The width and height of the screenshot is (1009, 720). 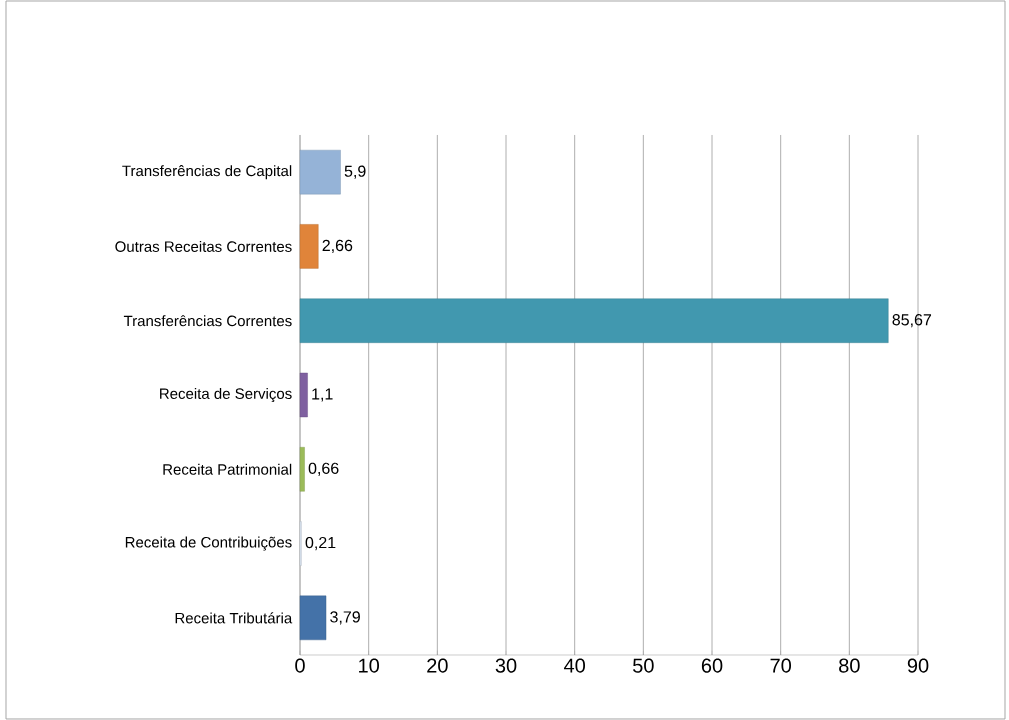 I want to click on y-tick-label: Receita de Serviços, so click(x=226, y=395).